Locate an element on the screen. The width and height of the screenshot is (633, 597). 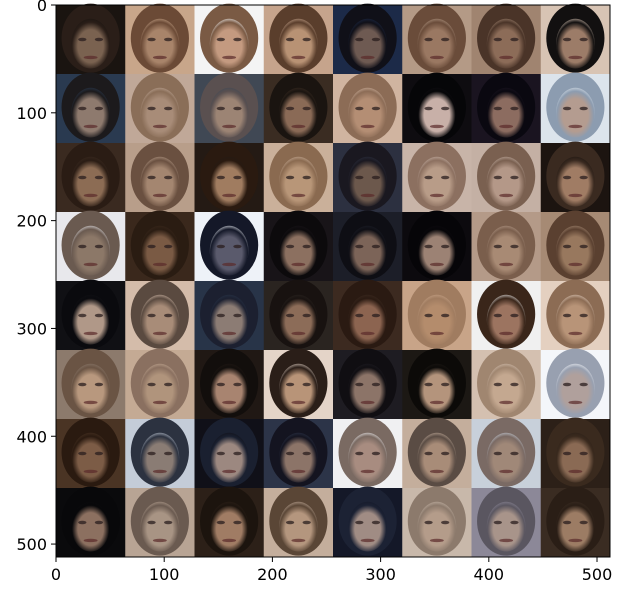
face-tile-r6-c0 is located at coordinates (91, 453).